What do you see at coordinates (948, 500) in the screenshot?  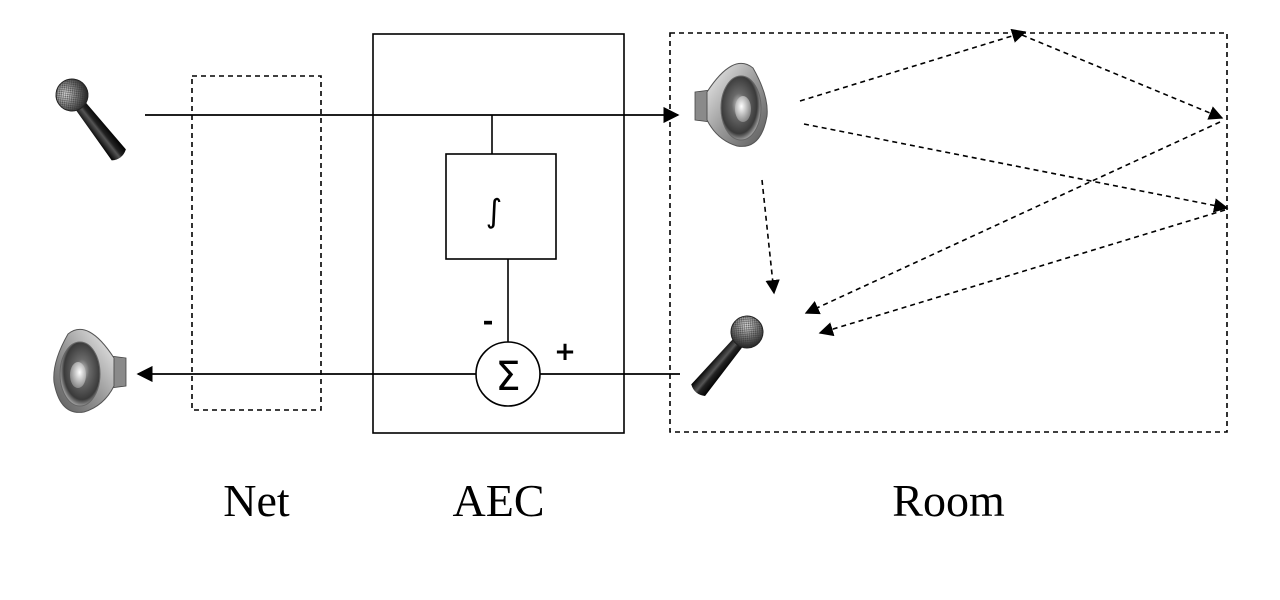 I see `room-label: Room` at bounding box center [948, 500].